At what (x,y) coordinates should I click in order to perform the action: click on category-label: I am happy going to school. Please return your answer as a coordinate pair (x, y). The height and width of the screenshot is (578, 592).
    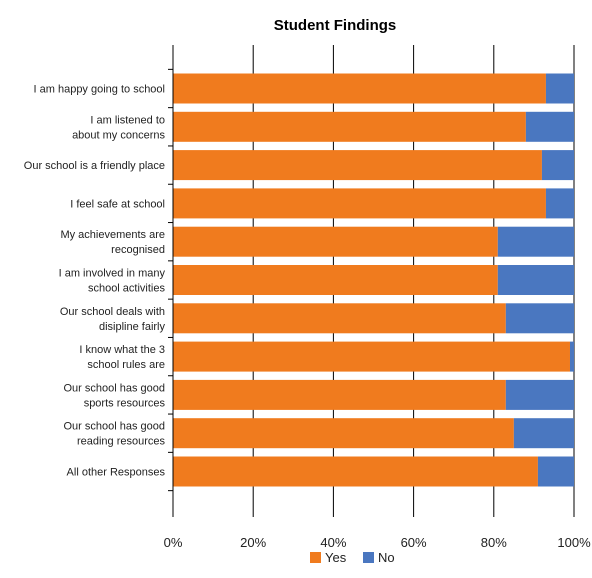
    Looking at the image, I should click on (99, 90).